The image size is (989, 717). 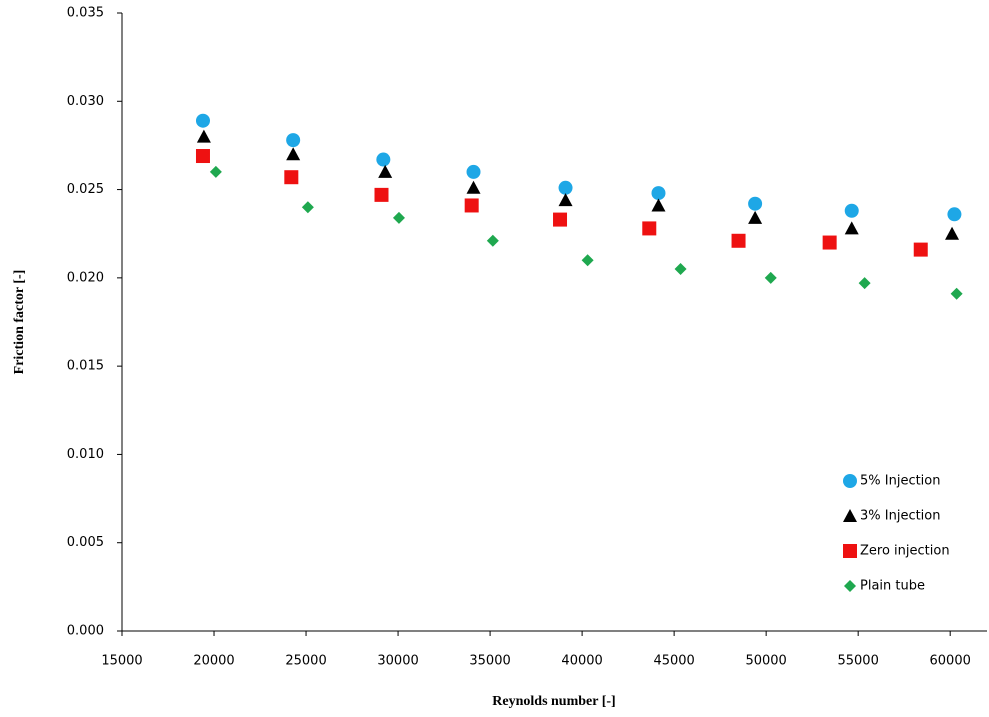 I want to click on x-tick-label: 50000, so click(x=765, y=661).